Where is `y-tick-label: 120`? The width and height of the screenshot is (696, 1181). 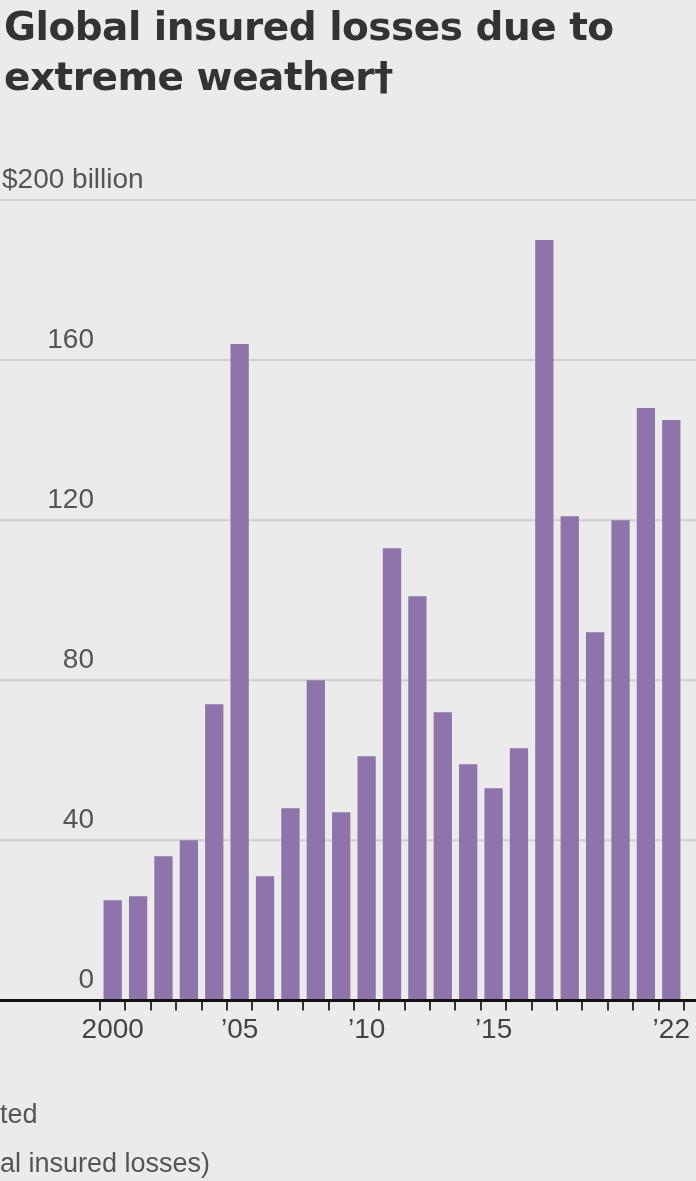 y-tick-label: 120 is located at coordinates (70, 498).